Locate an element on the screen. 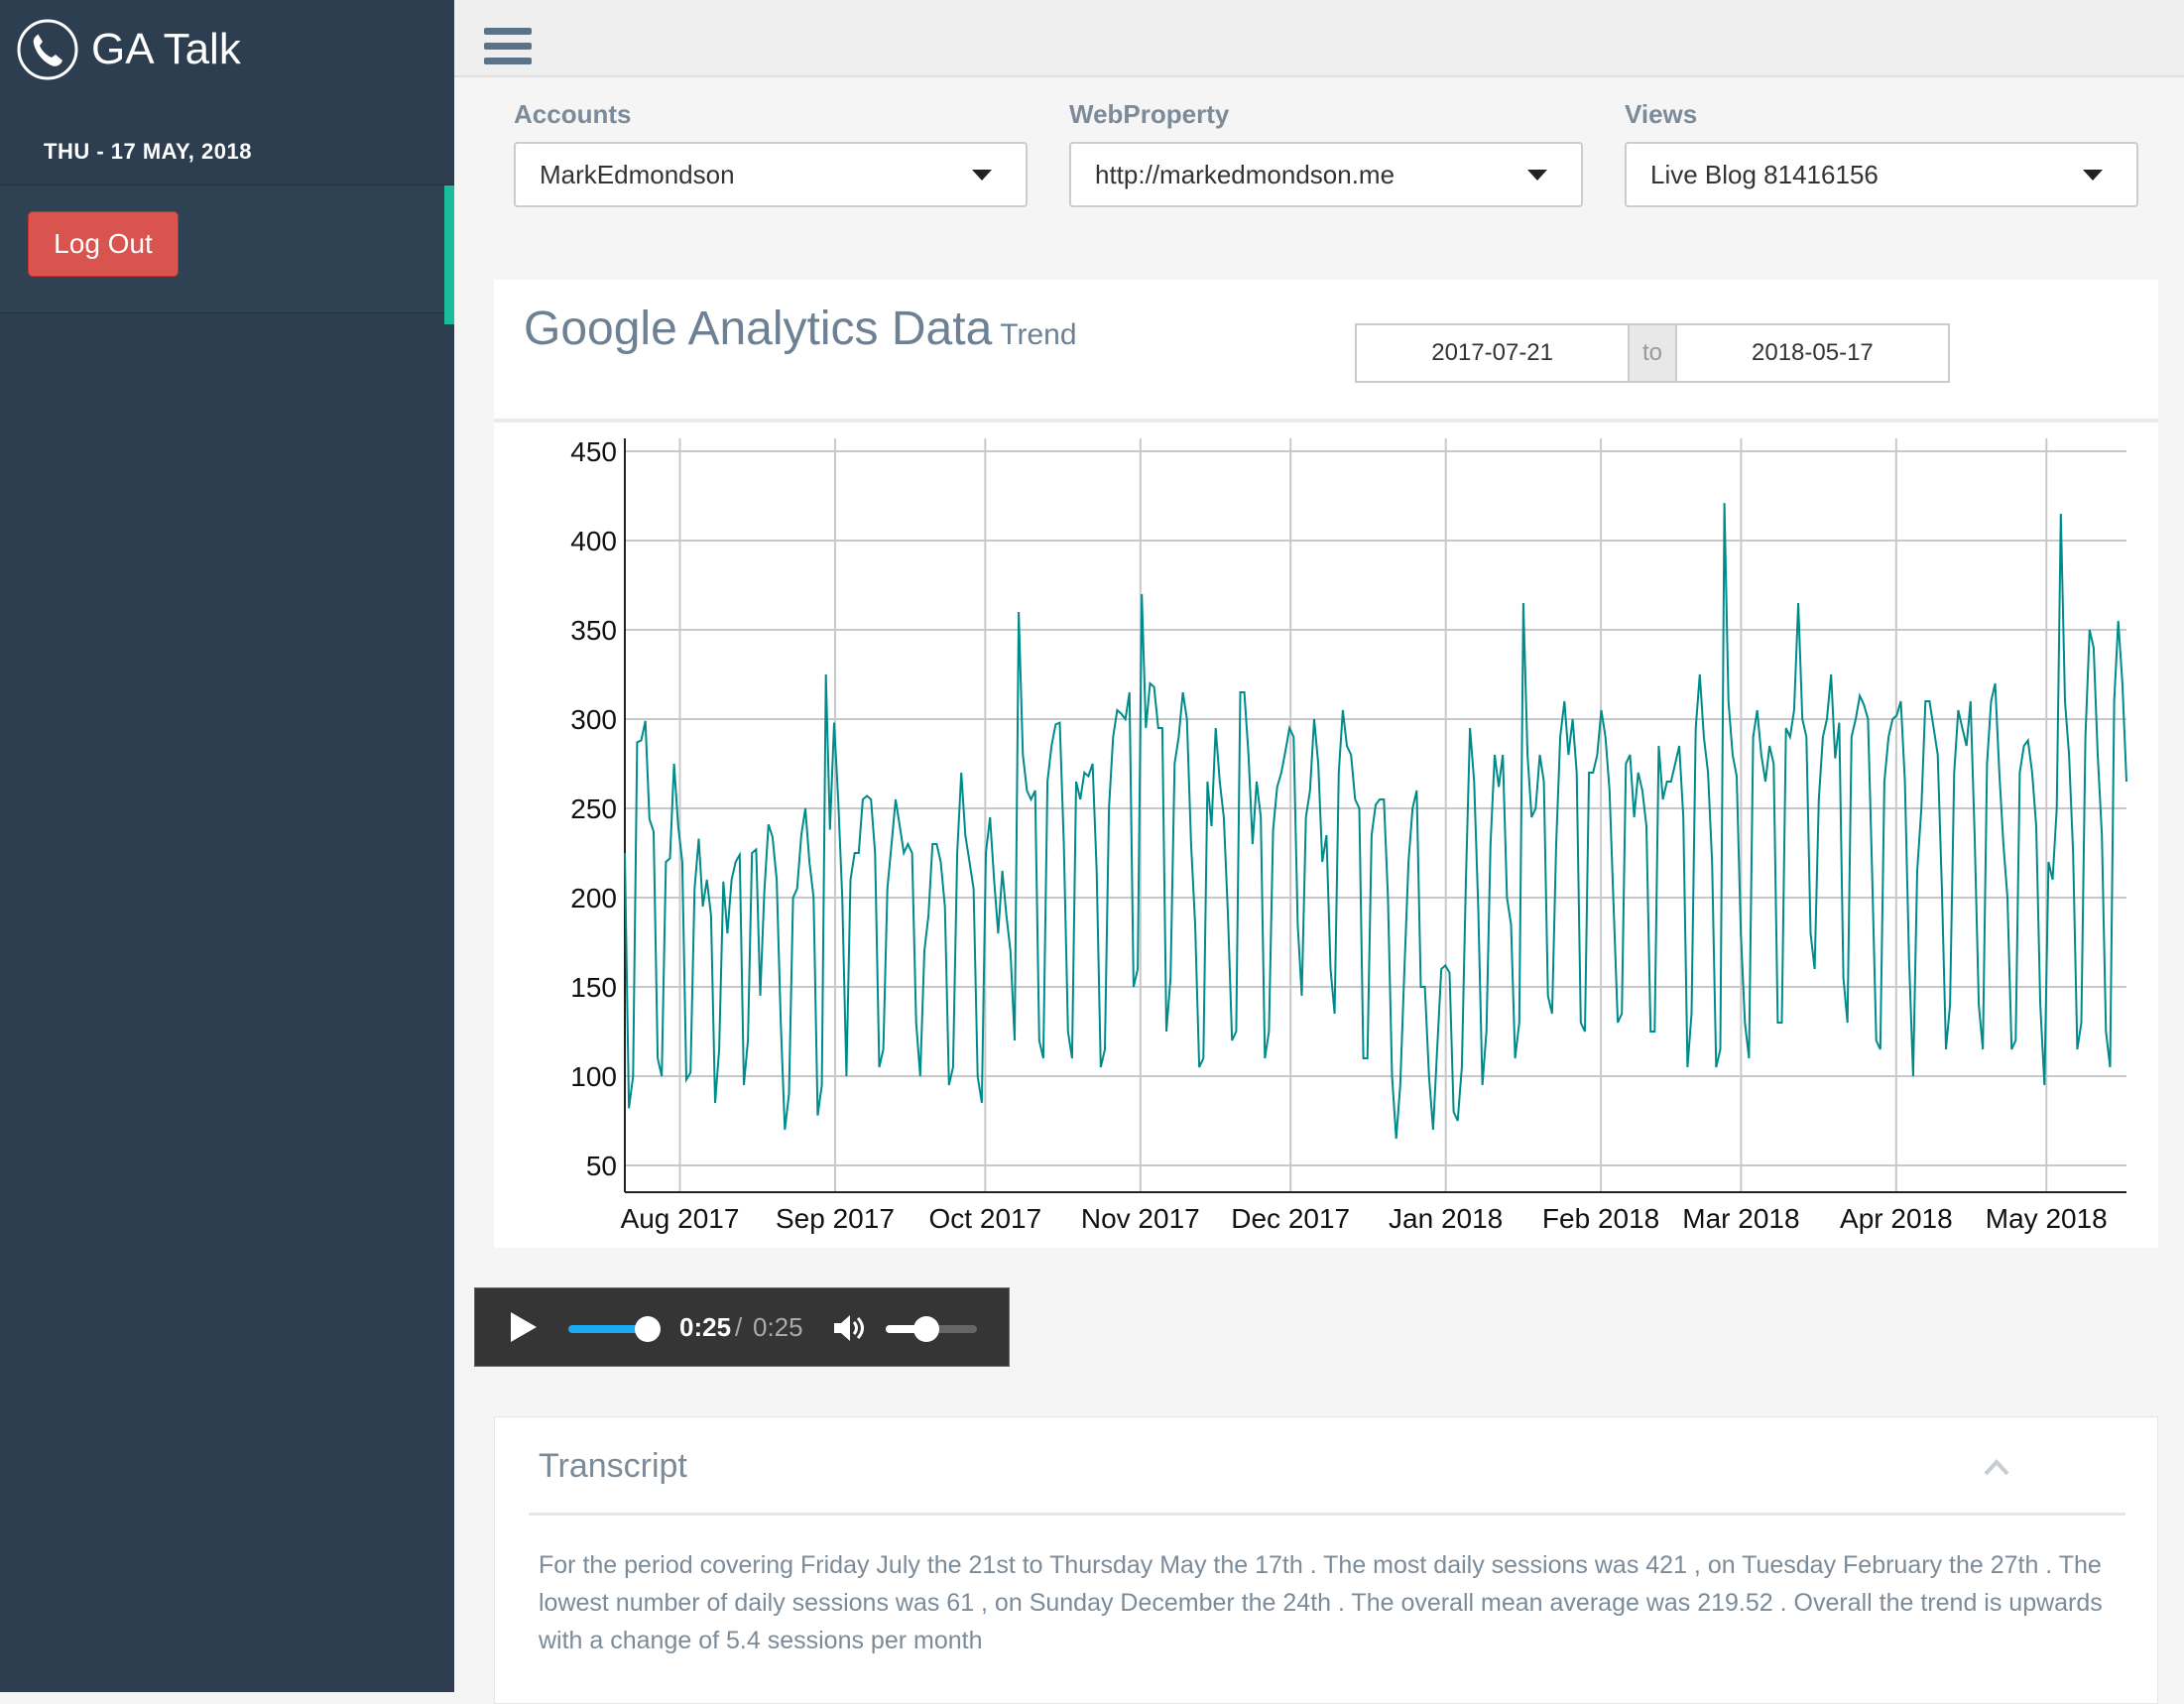 This screenshot has width=2184, height=1704. end-date-input: 2018-05-17 is located at coordinates (1813, 352).